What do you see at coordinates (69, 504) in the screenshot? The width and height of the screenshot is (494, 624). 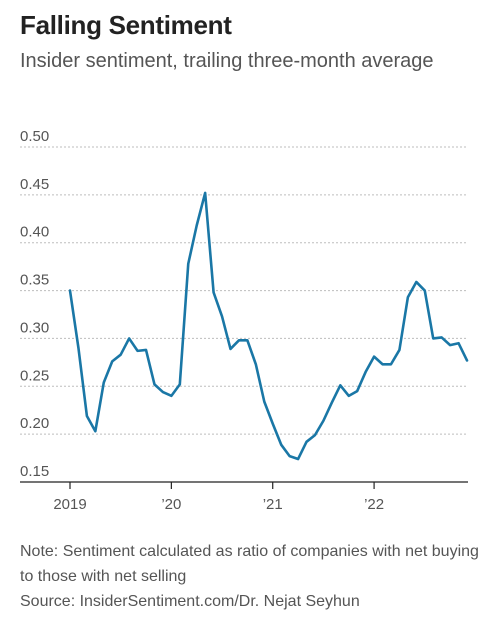 I see `x-tick-label: 2019` at bounding box center [69, 504].